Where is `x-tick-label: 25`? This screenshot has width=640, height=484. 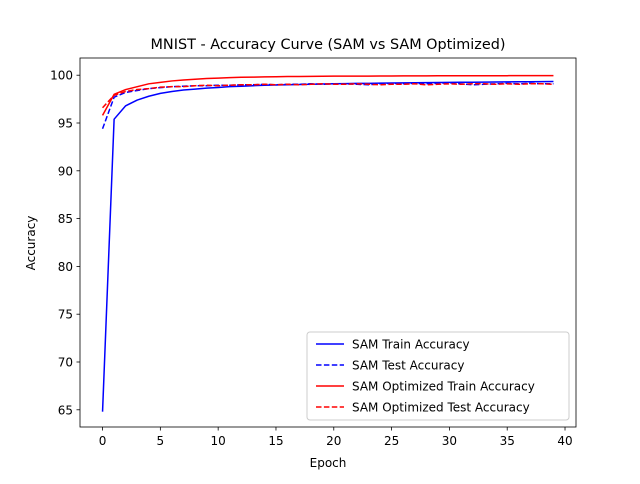 x-tick-label: 25 is located at coordinates (391, 441).